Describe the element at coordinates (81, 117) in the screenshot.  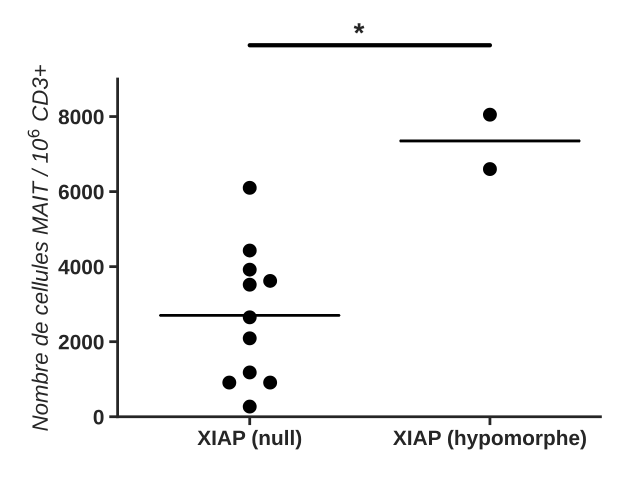
I see `y-tick-label: 8000` at that location.